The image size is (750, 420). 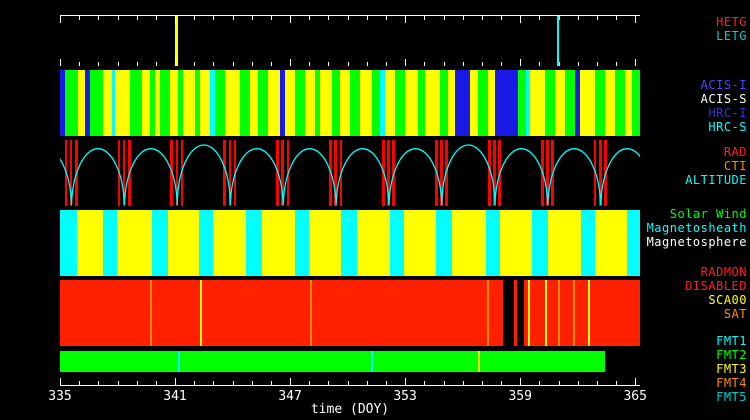 I want to click on top-axis-line, so click(x=350, y=15).